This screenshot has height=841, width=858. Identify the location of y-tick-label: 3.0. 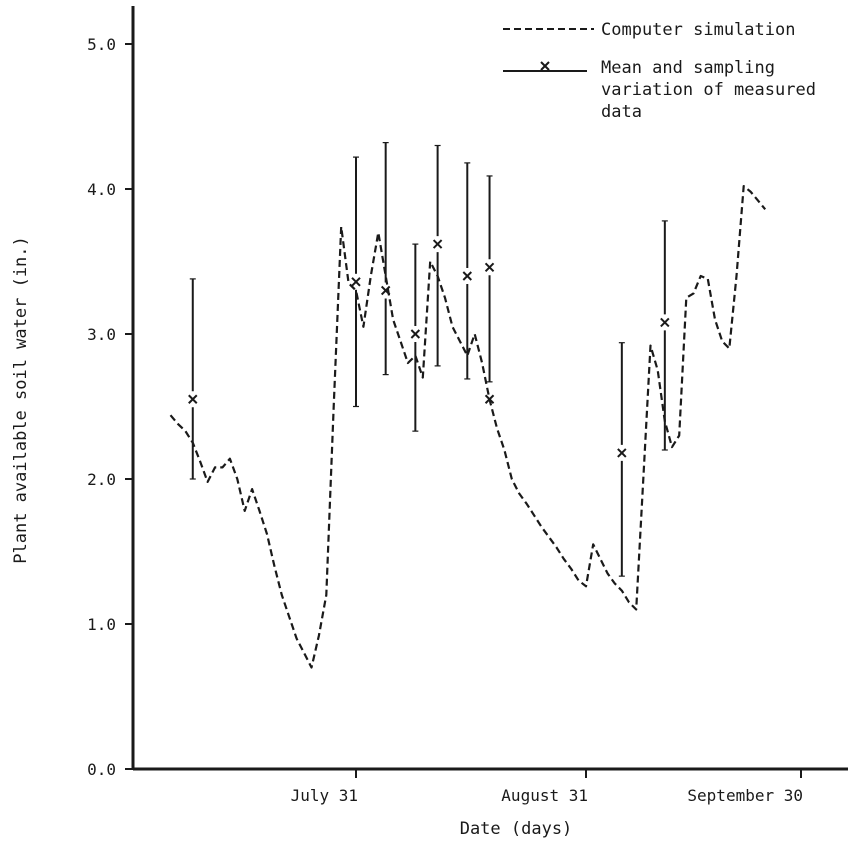
(101, 334).